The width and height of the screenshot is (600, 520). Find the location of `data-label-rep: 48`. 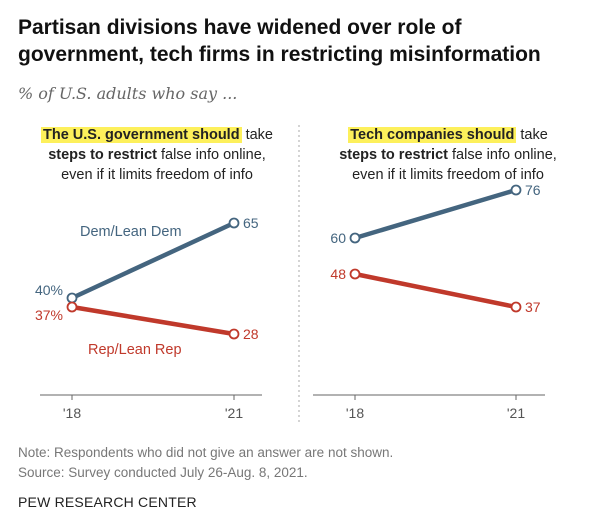

data-label-rep: 48 is located at coordinates (338, 274).